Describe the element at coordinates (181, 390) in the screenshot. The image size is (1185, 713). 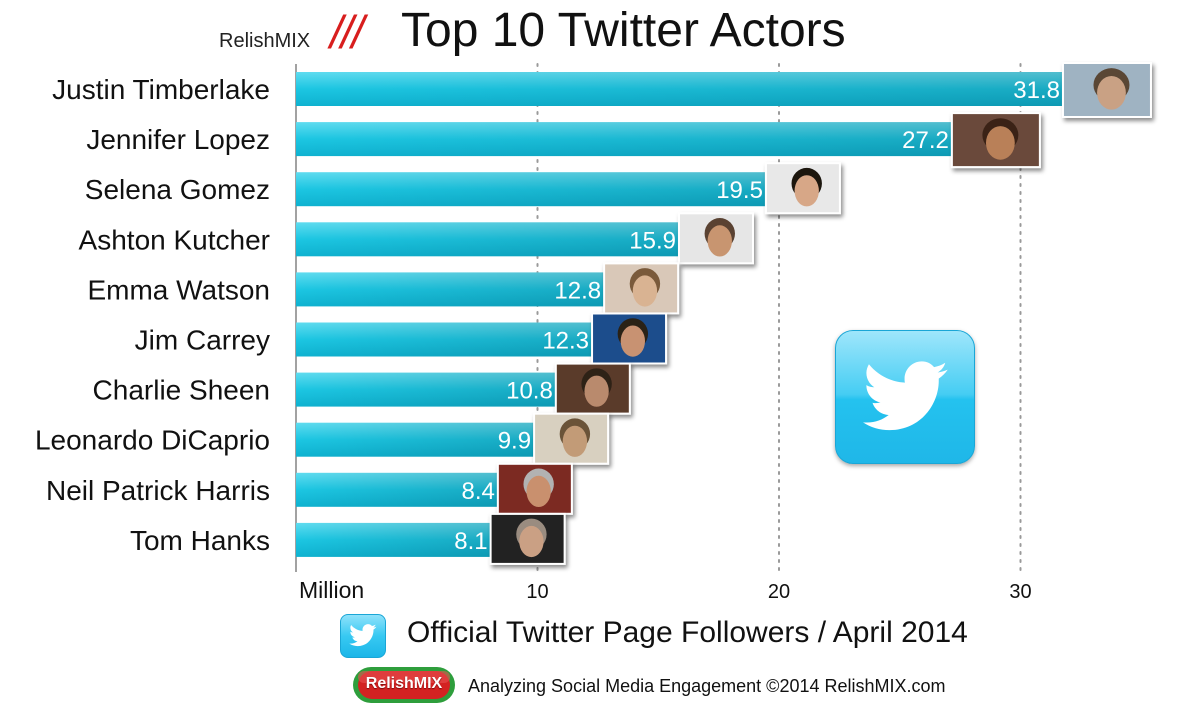
I see `category-label: Charlie Sheen` at that location.